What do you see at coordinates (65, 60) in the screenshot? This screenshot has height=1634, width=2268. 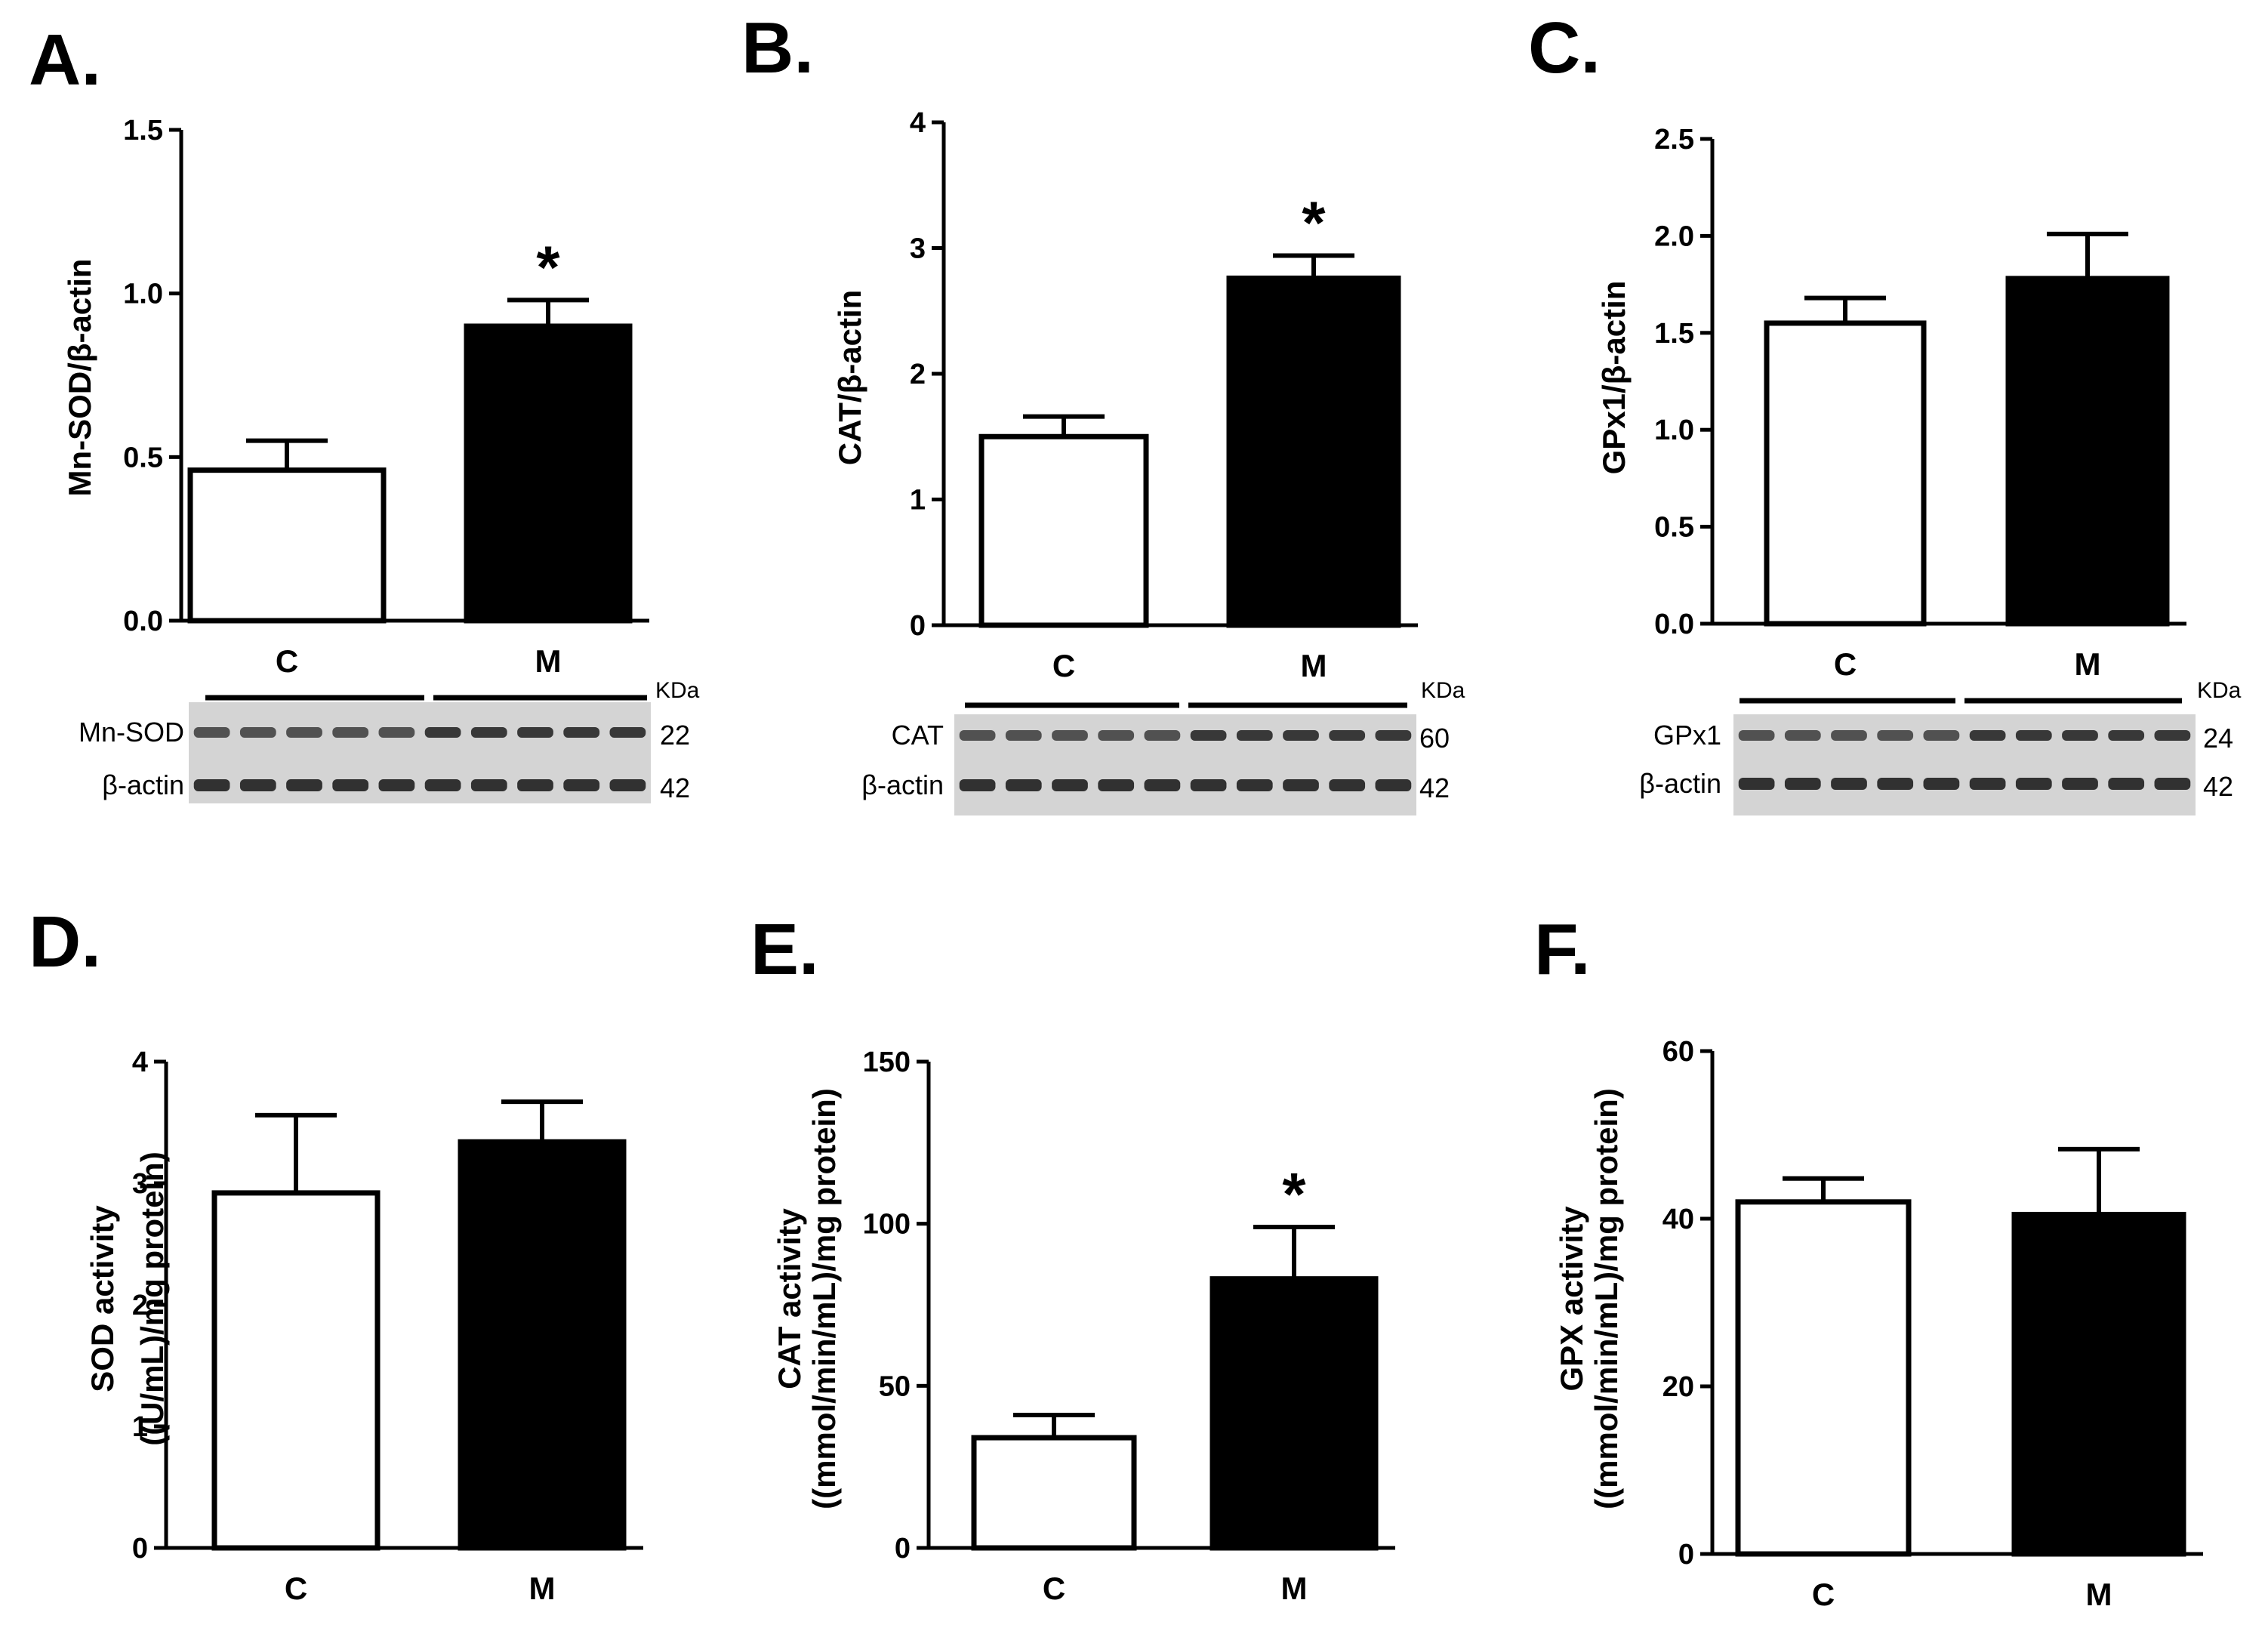 I see `panel-letter: A.` at bounding box center [65, 60].